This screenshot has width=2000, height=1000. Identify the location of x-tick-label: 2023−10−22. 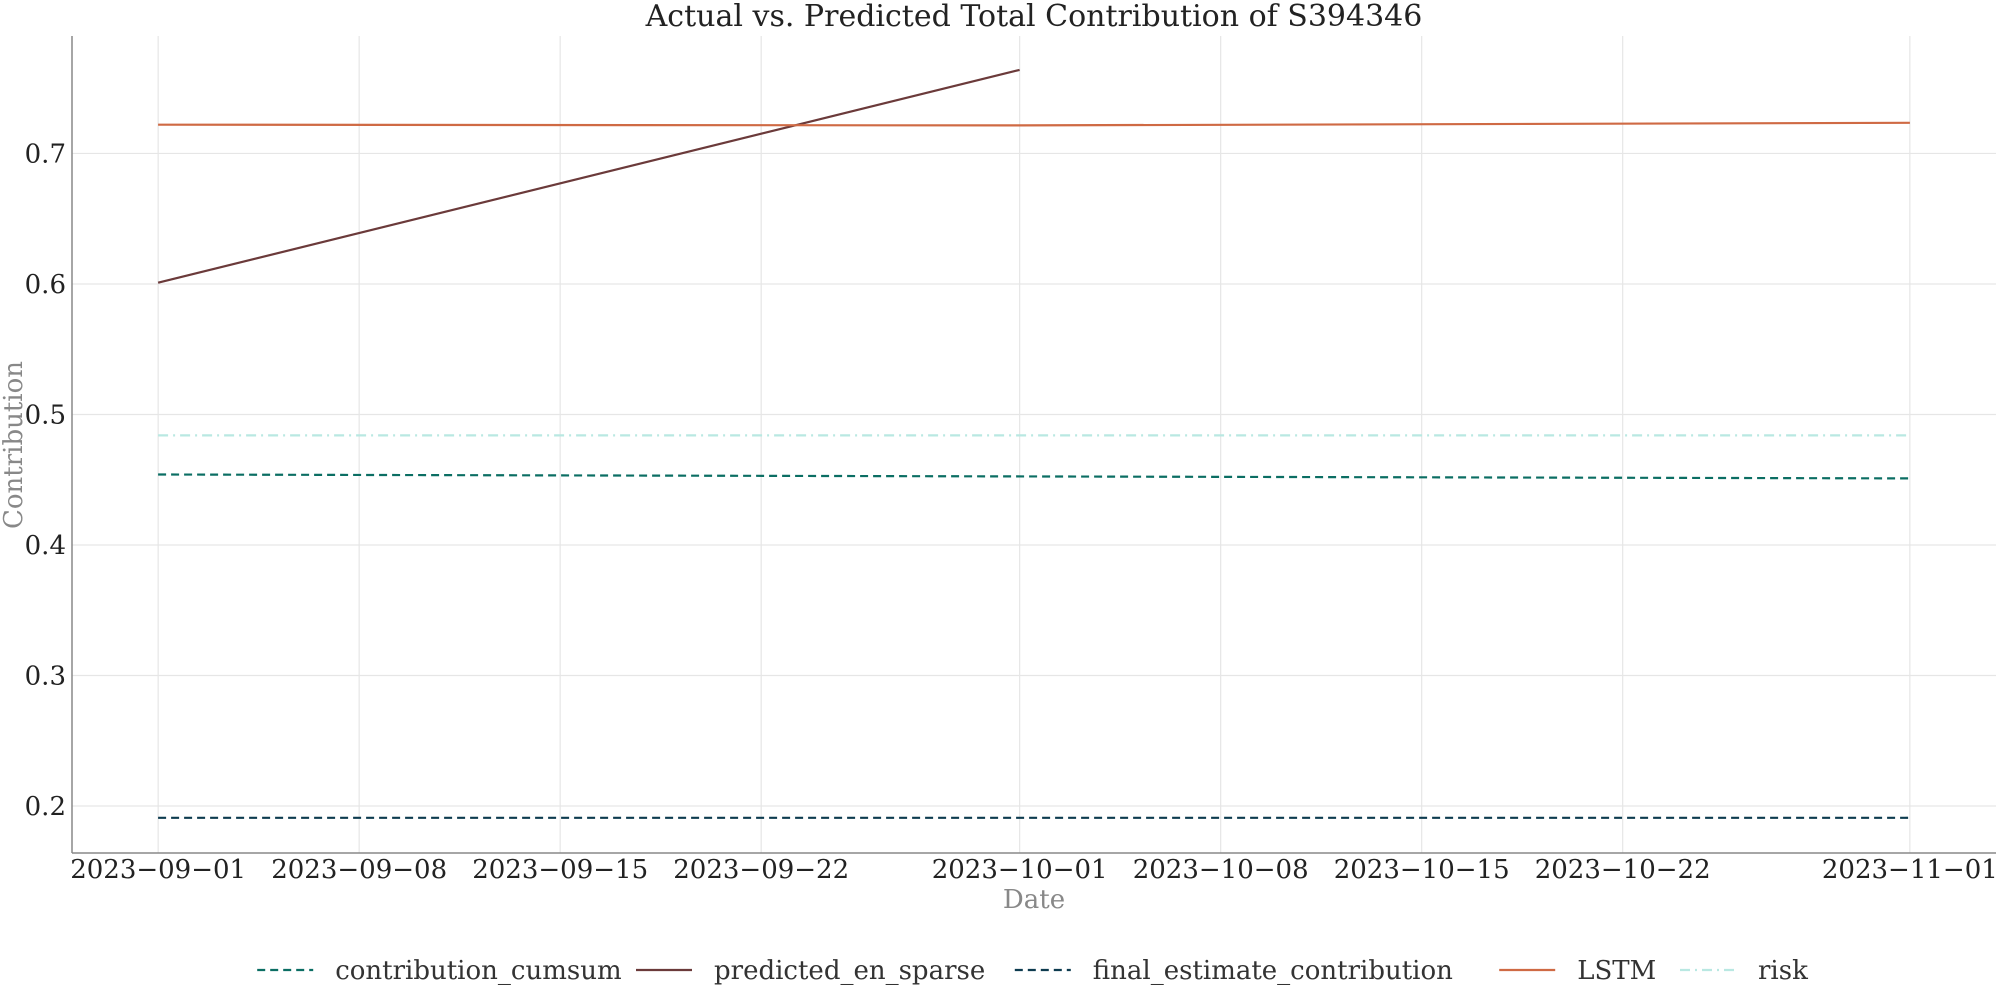
(1623, 870).